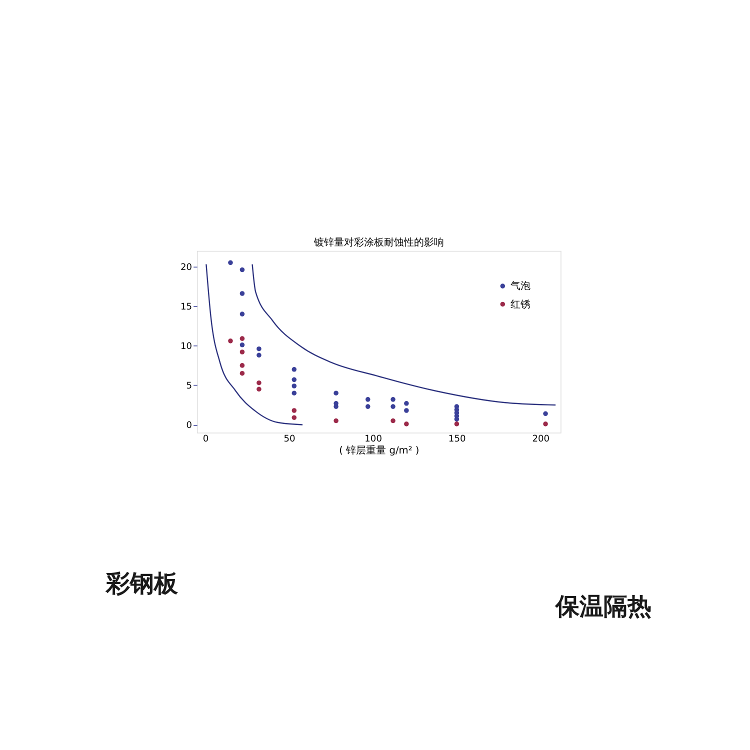 This screenshot has width=750, height=750. I want to click on text: 保温隔热, so click(603, 605).